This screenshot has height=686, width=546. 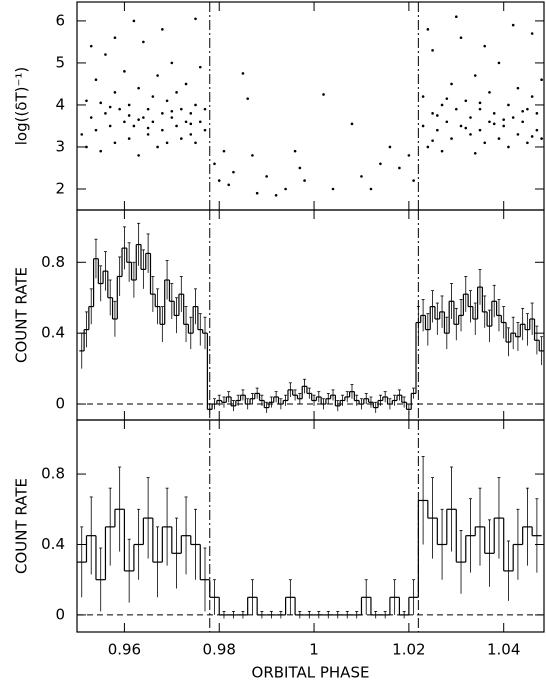 I want to click on y-tick-label: 0.8, so click(x=53, y=262).